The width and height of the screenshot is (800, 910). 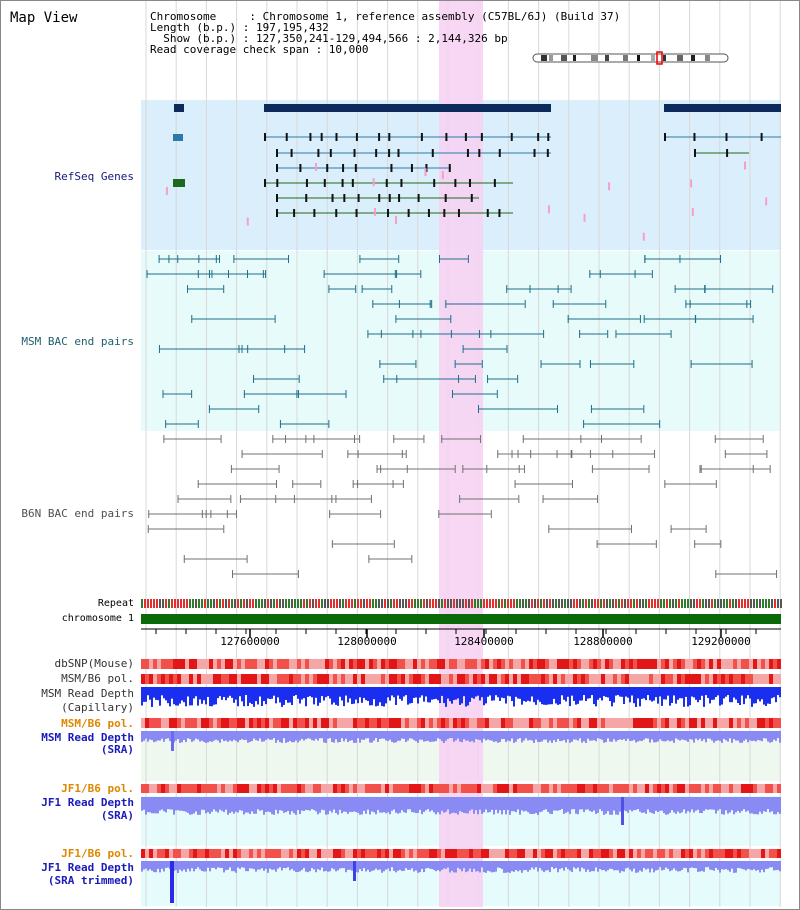 I want to click on exon, so click(x=336, y=213).